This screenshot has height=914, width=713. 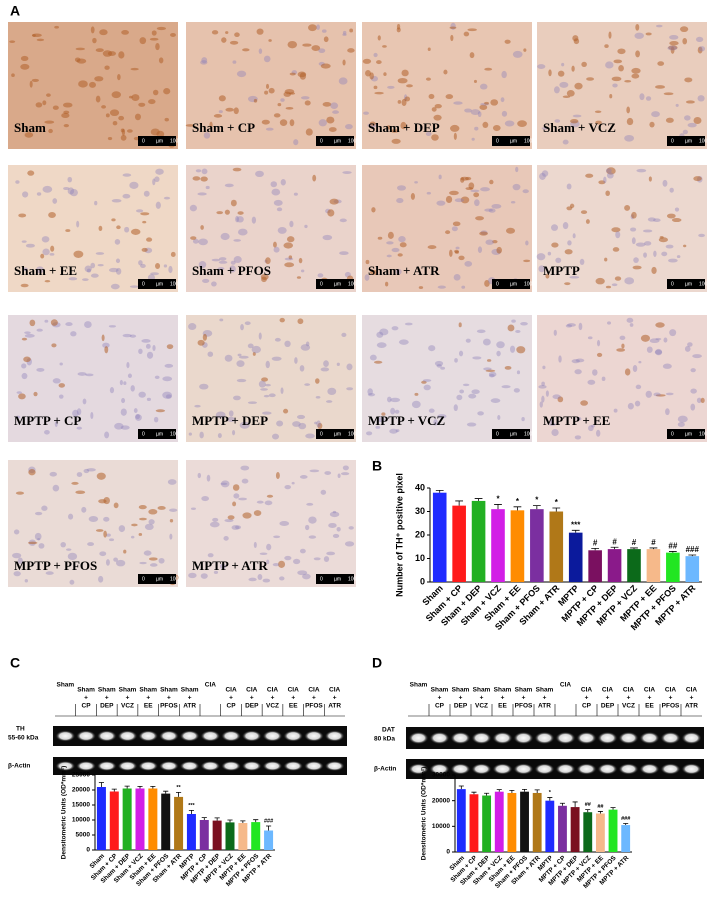 What do you see at coordinates (511, 434) in the screenshot?
I see `scale-bar` at bounding box center [511, 434].